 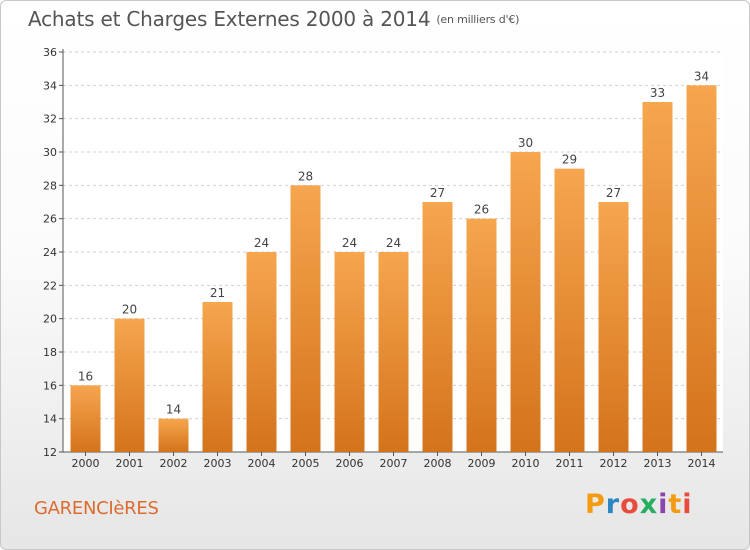 What do you see at coordinates (306, 463) in the screenshot?
I see `x-tick-label: 2005` at bounding box center [306, 463].